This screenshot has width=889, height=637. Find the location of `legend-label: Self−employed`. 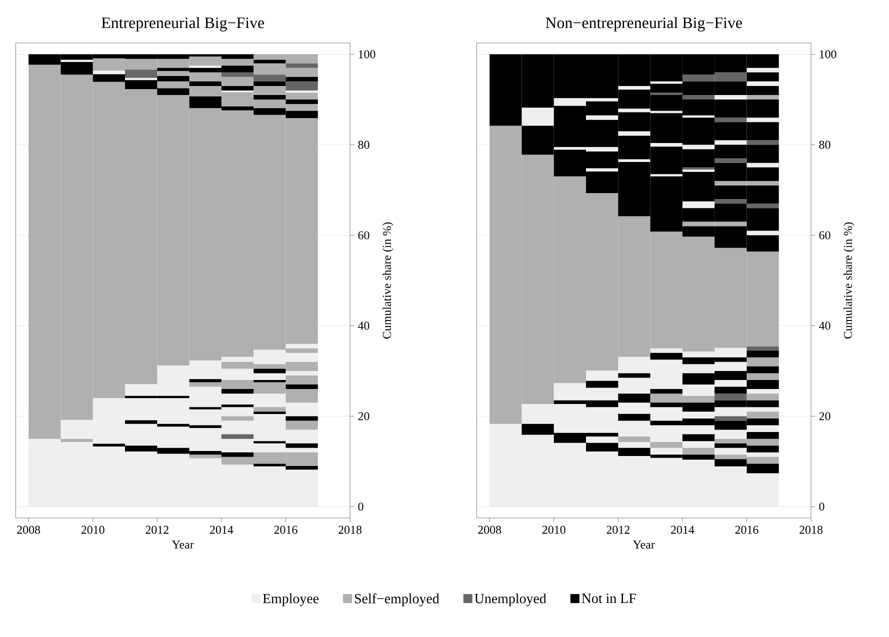

legend-label: Self−employed is located at coordinates (397, 599).